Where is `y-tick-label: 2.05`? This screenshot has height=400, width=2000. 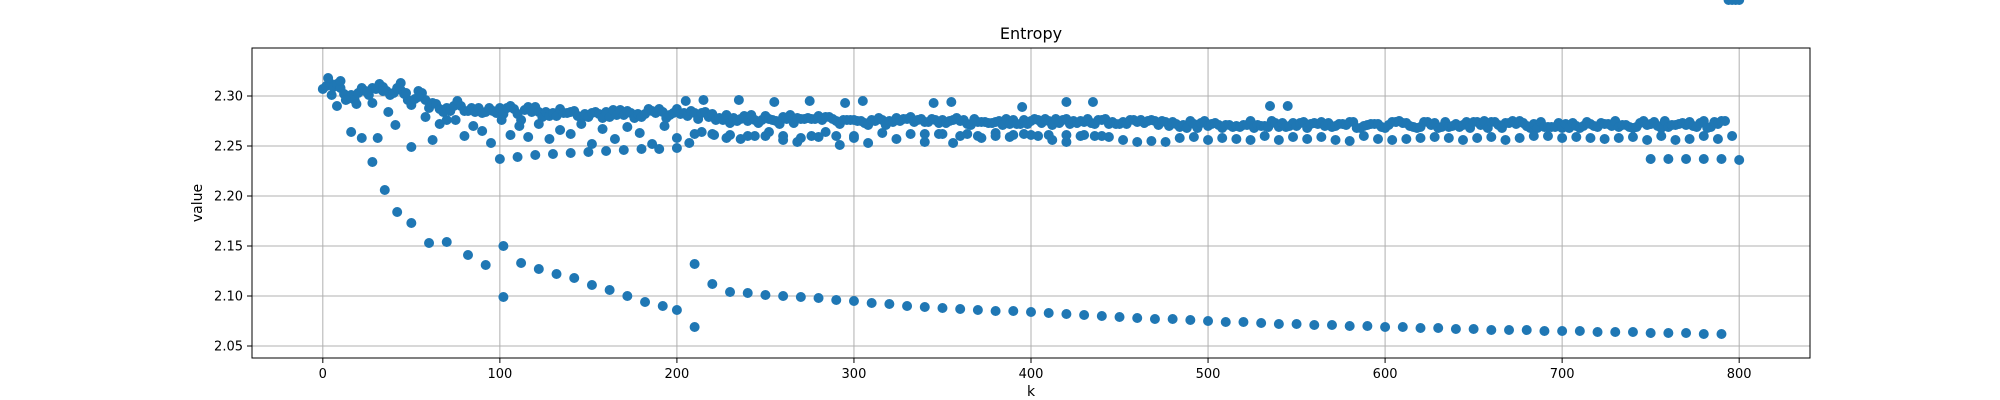
y-tick-label: 2.05 is located at coordinates (228, 347).